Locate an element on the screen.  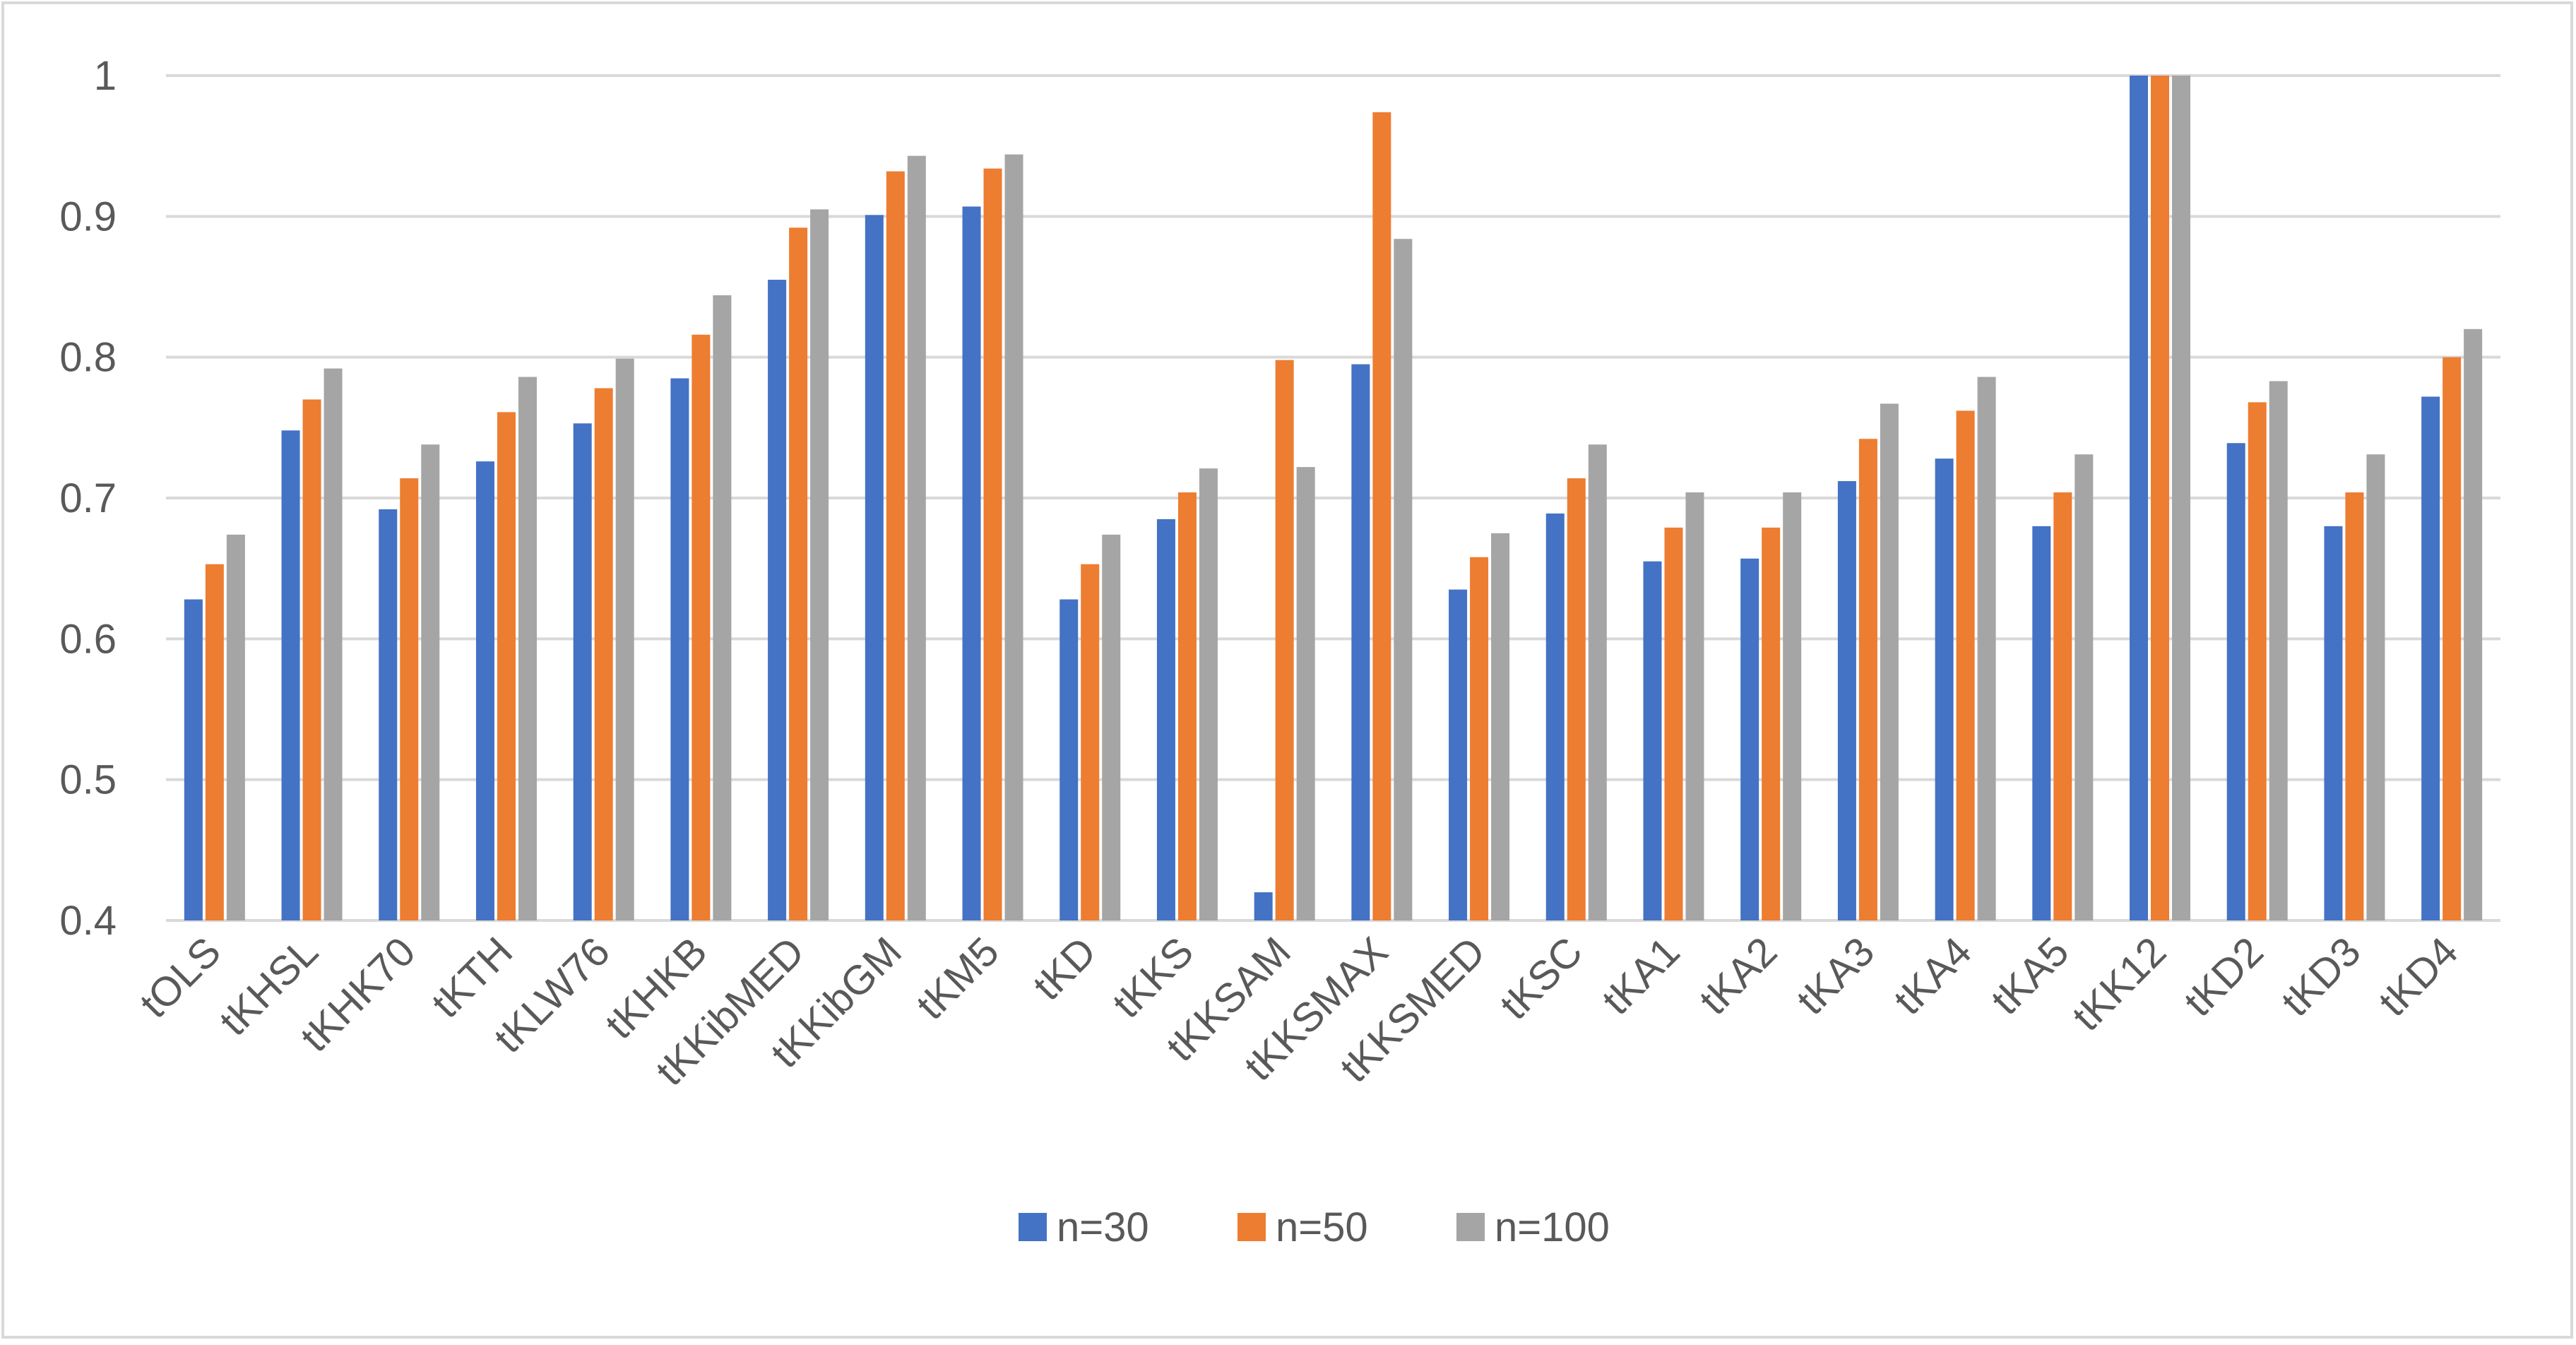
bar-tKKSAM-n=100 is located at coordinates (1305, 693).